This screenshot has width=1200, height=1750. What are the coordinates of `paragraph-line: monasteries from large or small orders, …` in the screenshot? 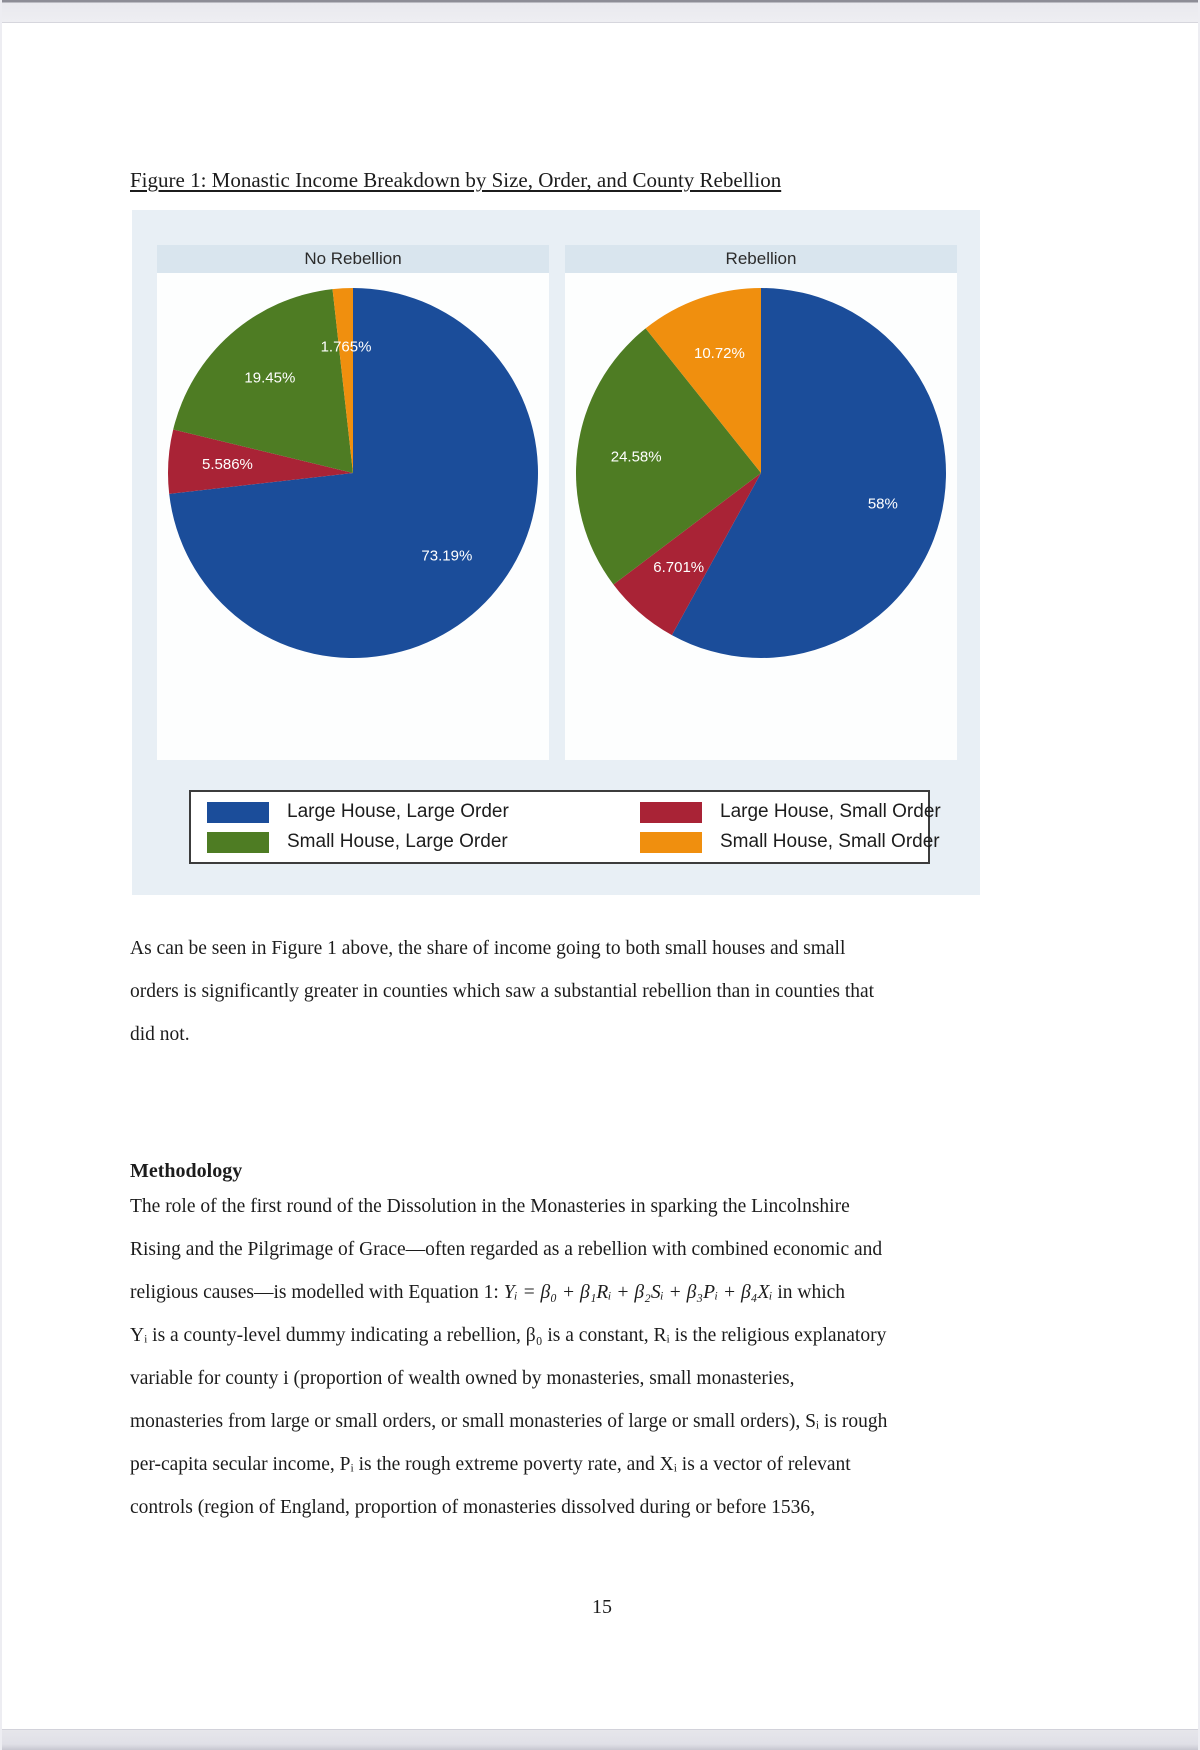 It's located at (509, 1421).